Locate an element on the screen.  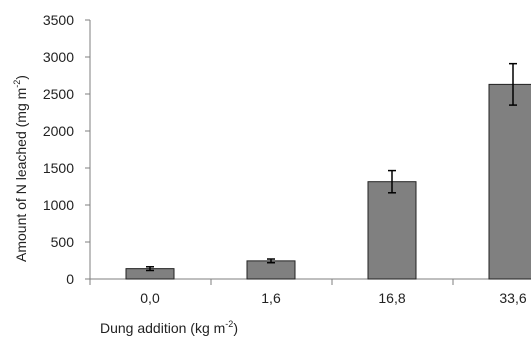
y-tick-label: 500 is located at coordinates (63, 242).